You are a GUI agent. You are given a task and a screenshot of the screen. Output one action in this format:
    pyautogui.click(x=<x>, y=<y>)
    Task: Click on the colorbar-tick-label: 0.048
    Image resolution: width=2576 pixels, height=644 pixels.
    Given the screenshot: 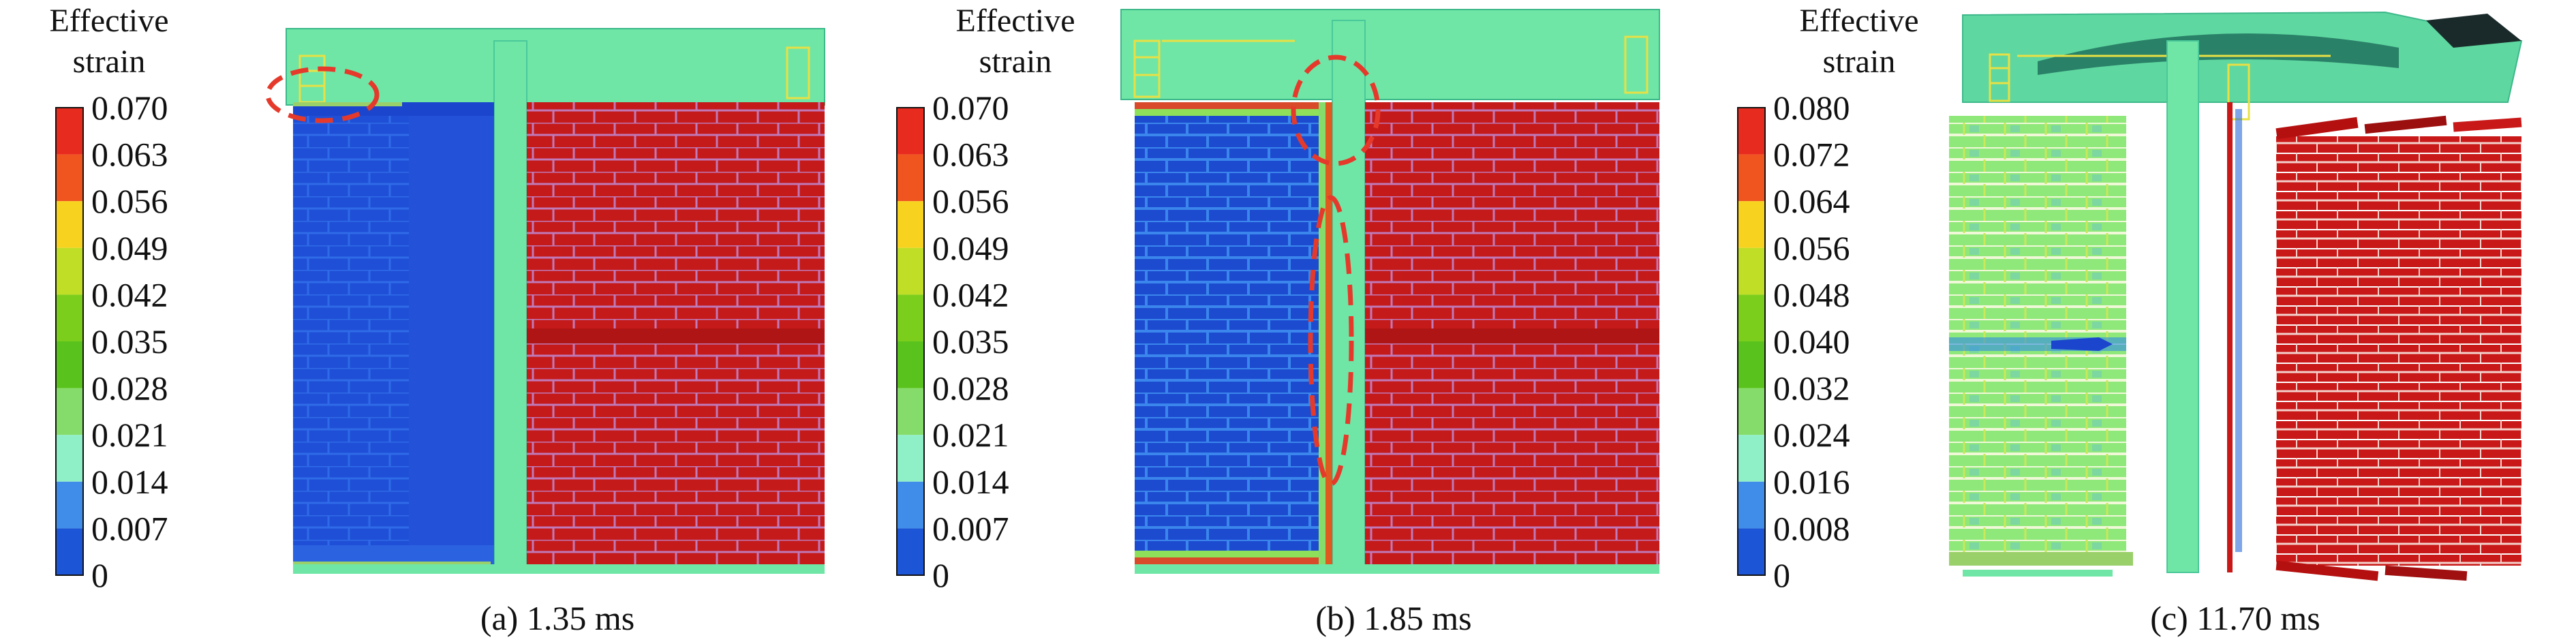 What is the action you would take?
    pyautogui.click(x=1811, y=294)
    